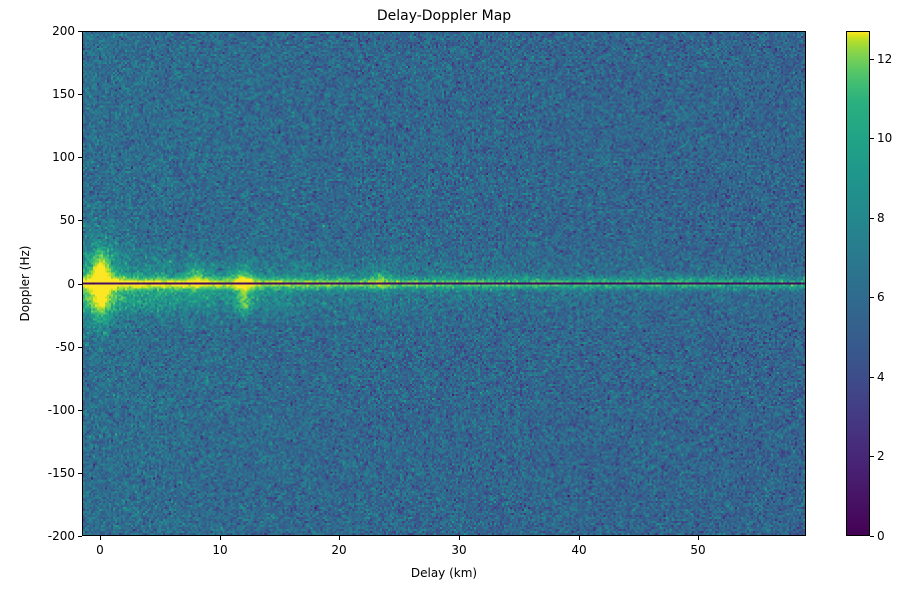  What do you see at coordinates (885, 59) in the screenshot?
I see `colorbar-tick-label: 12` at bounding box center [885, 59].